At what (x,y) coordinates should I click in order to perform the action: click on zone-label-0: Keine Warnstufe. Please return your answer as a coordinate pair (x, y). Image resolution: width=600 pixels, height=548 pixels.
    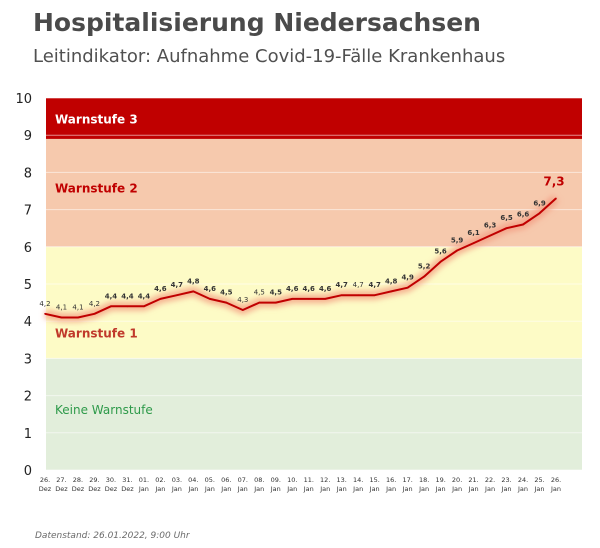
    Looking at the image, I should click on (104, 410).